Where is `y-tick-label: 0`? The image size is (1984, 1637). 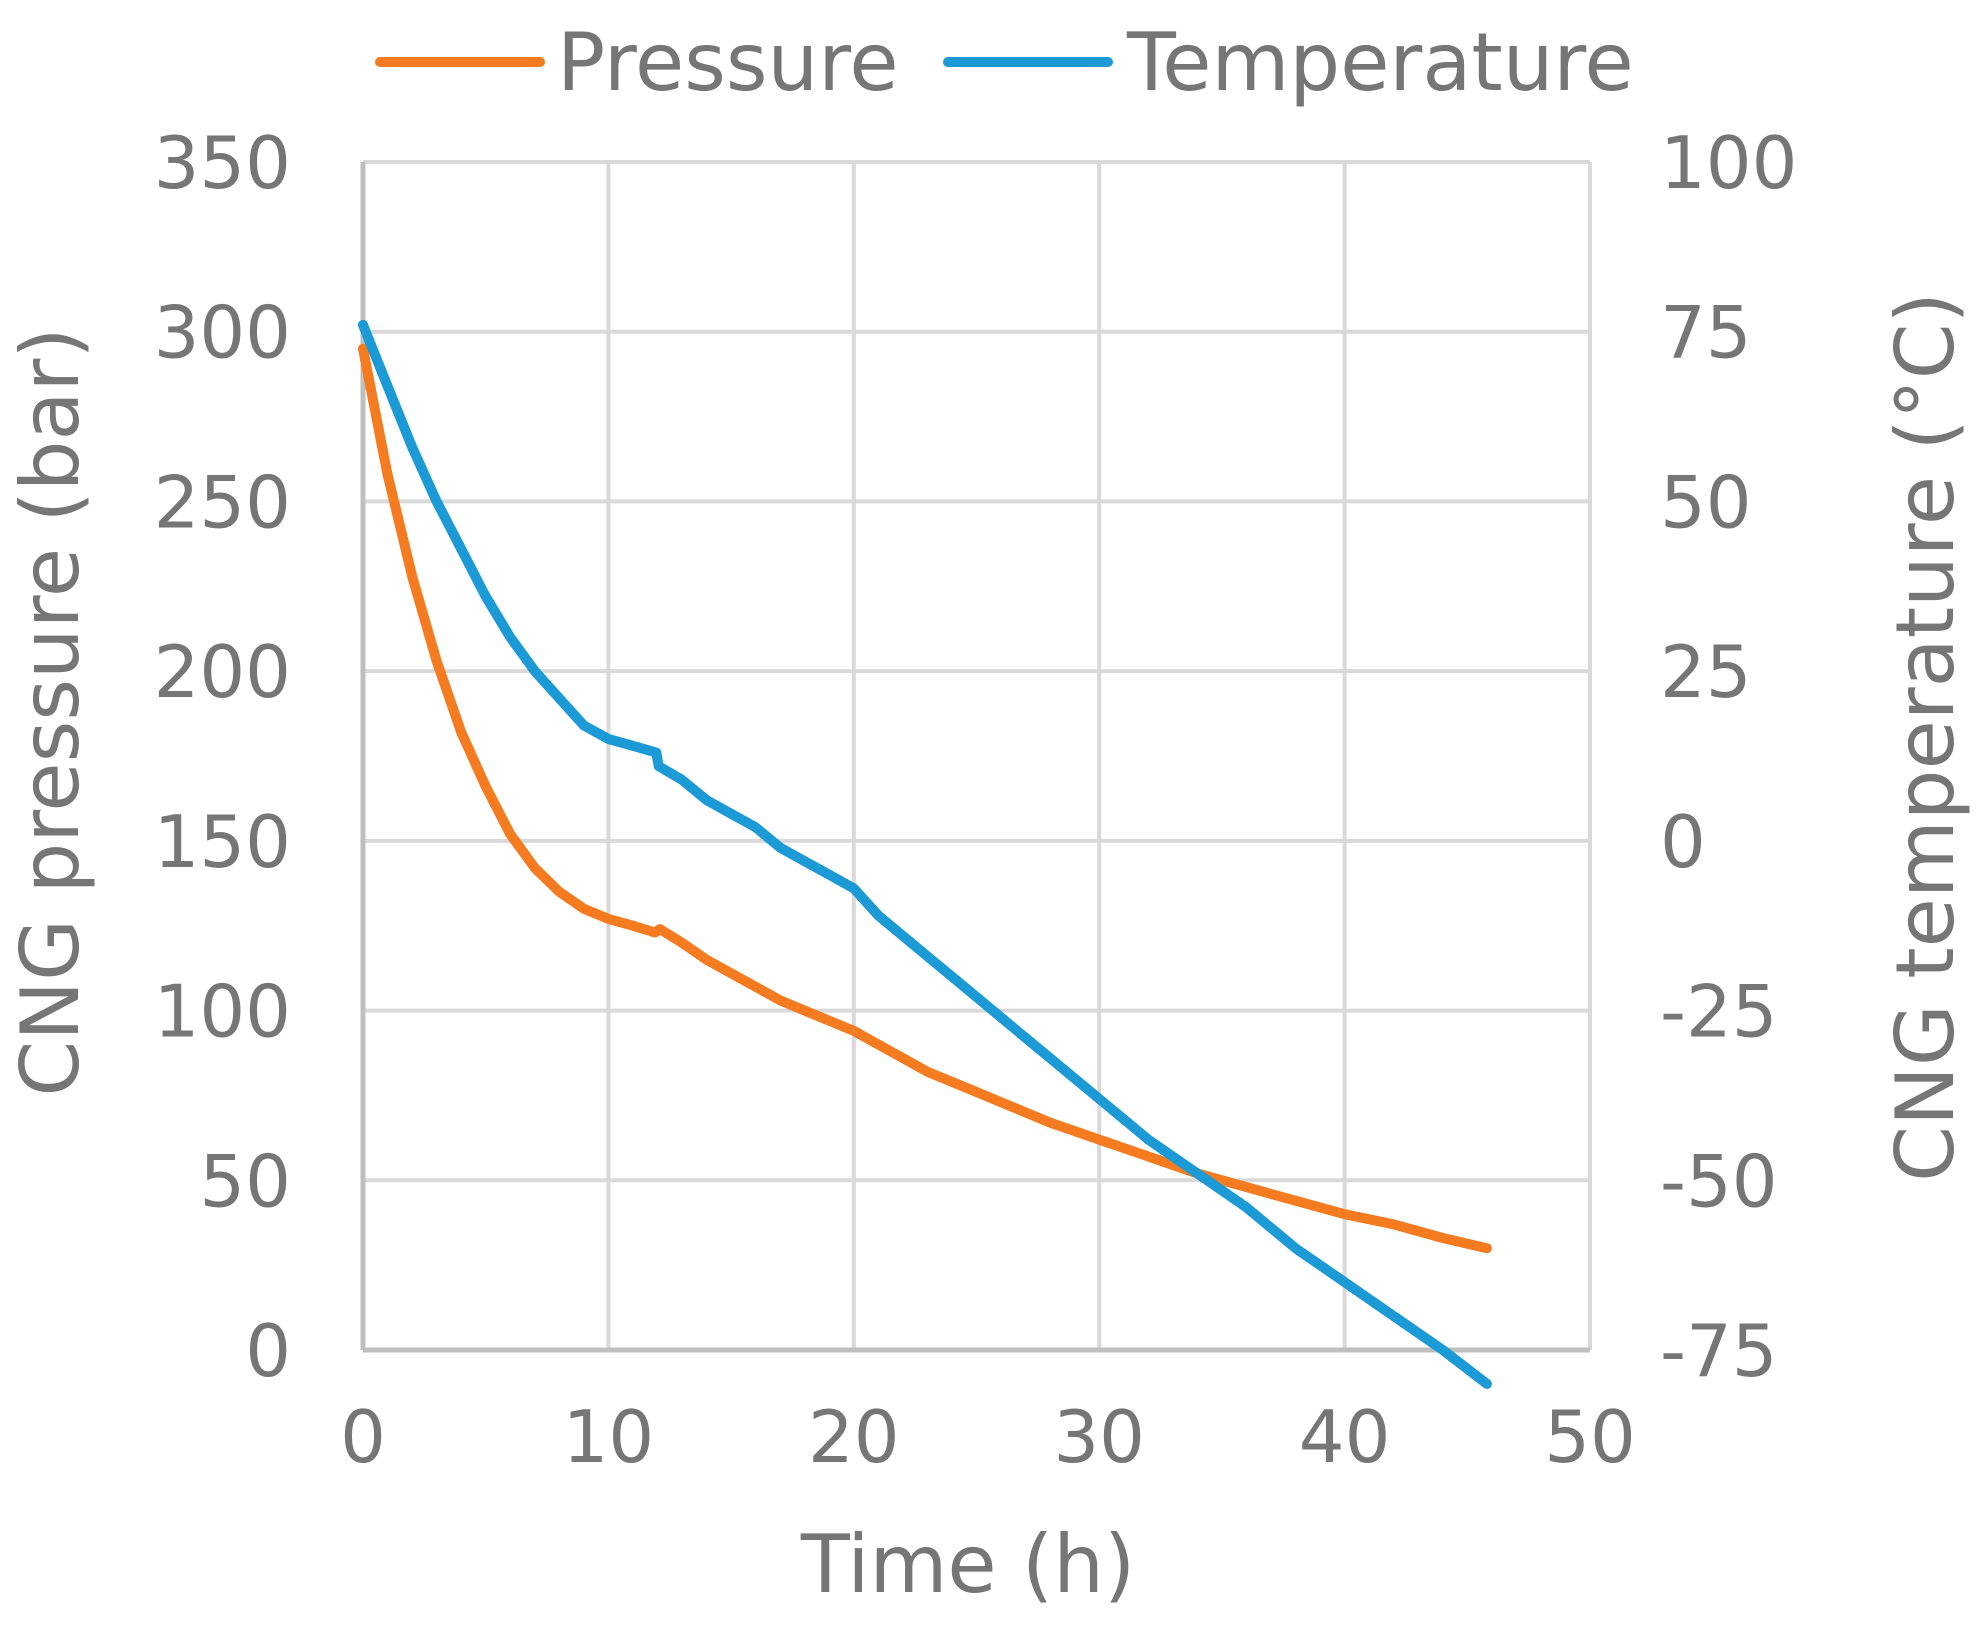
y-tick-label: 0 is located at coordinates (268, 1351).